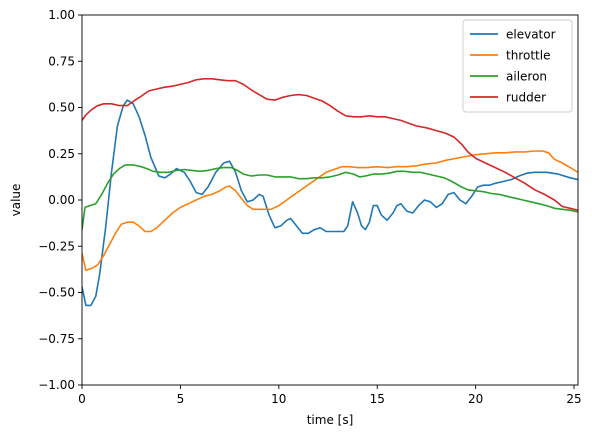 This screenshot has height=442, width=592. I want to click on y-tick-label: 0.25, so click(61, 154).